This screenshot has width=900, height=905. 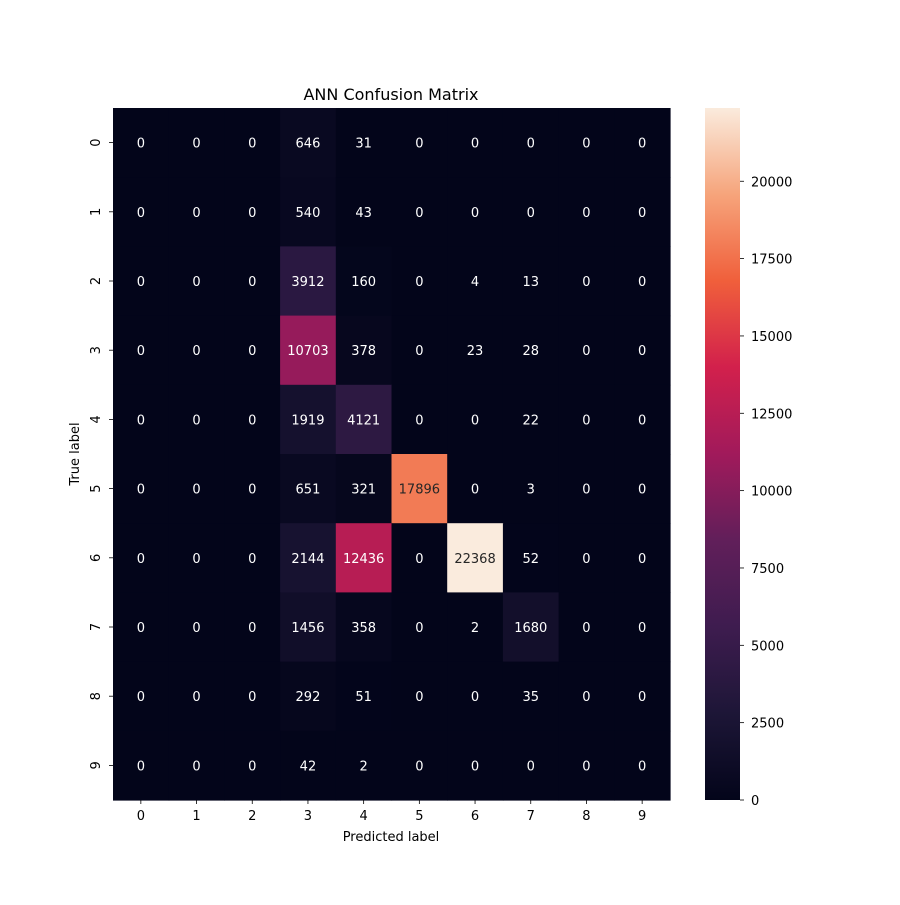 What do you see at coordinates (363, 697) in the screenshot?
I see `cell-value-label: 51` at bounding box center [363, 697].